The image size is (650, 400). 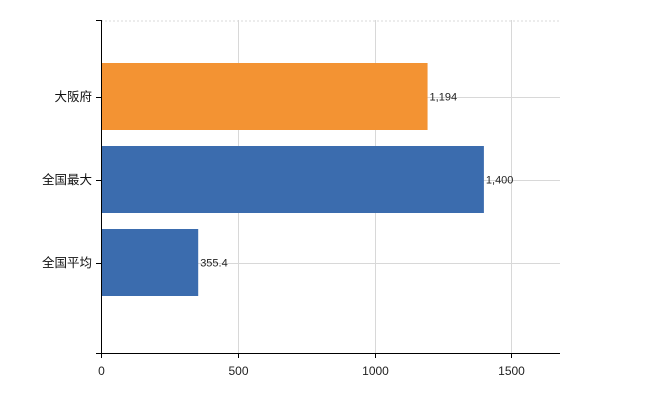 I want to click on category-label: 大阪府, so click(x=73, y=96).